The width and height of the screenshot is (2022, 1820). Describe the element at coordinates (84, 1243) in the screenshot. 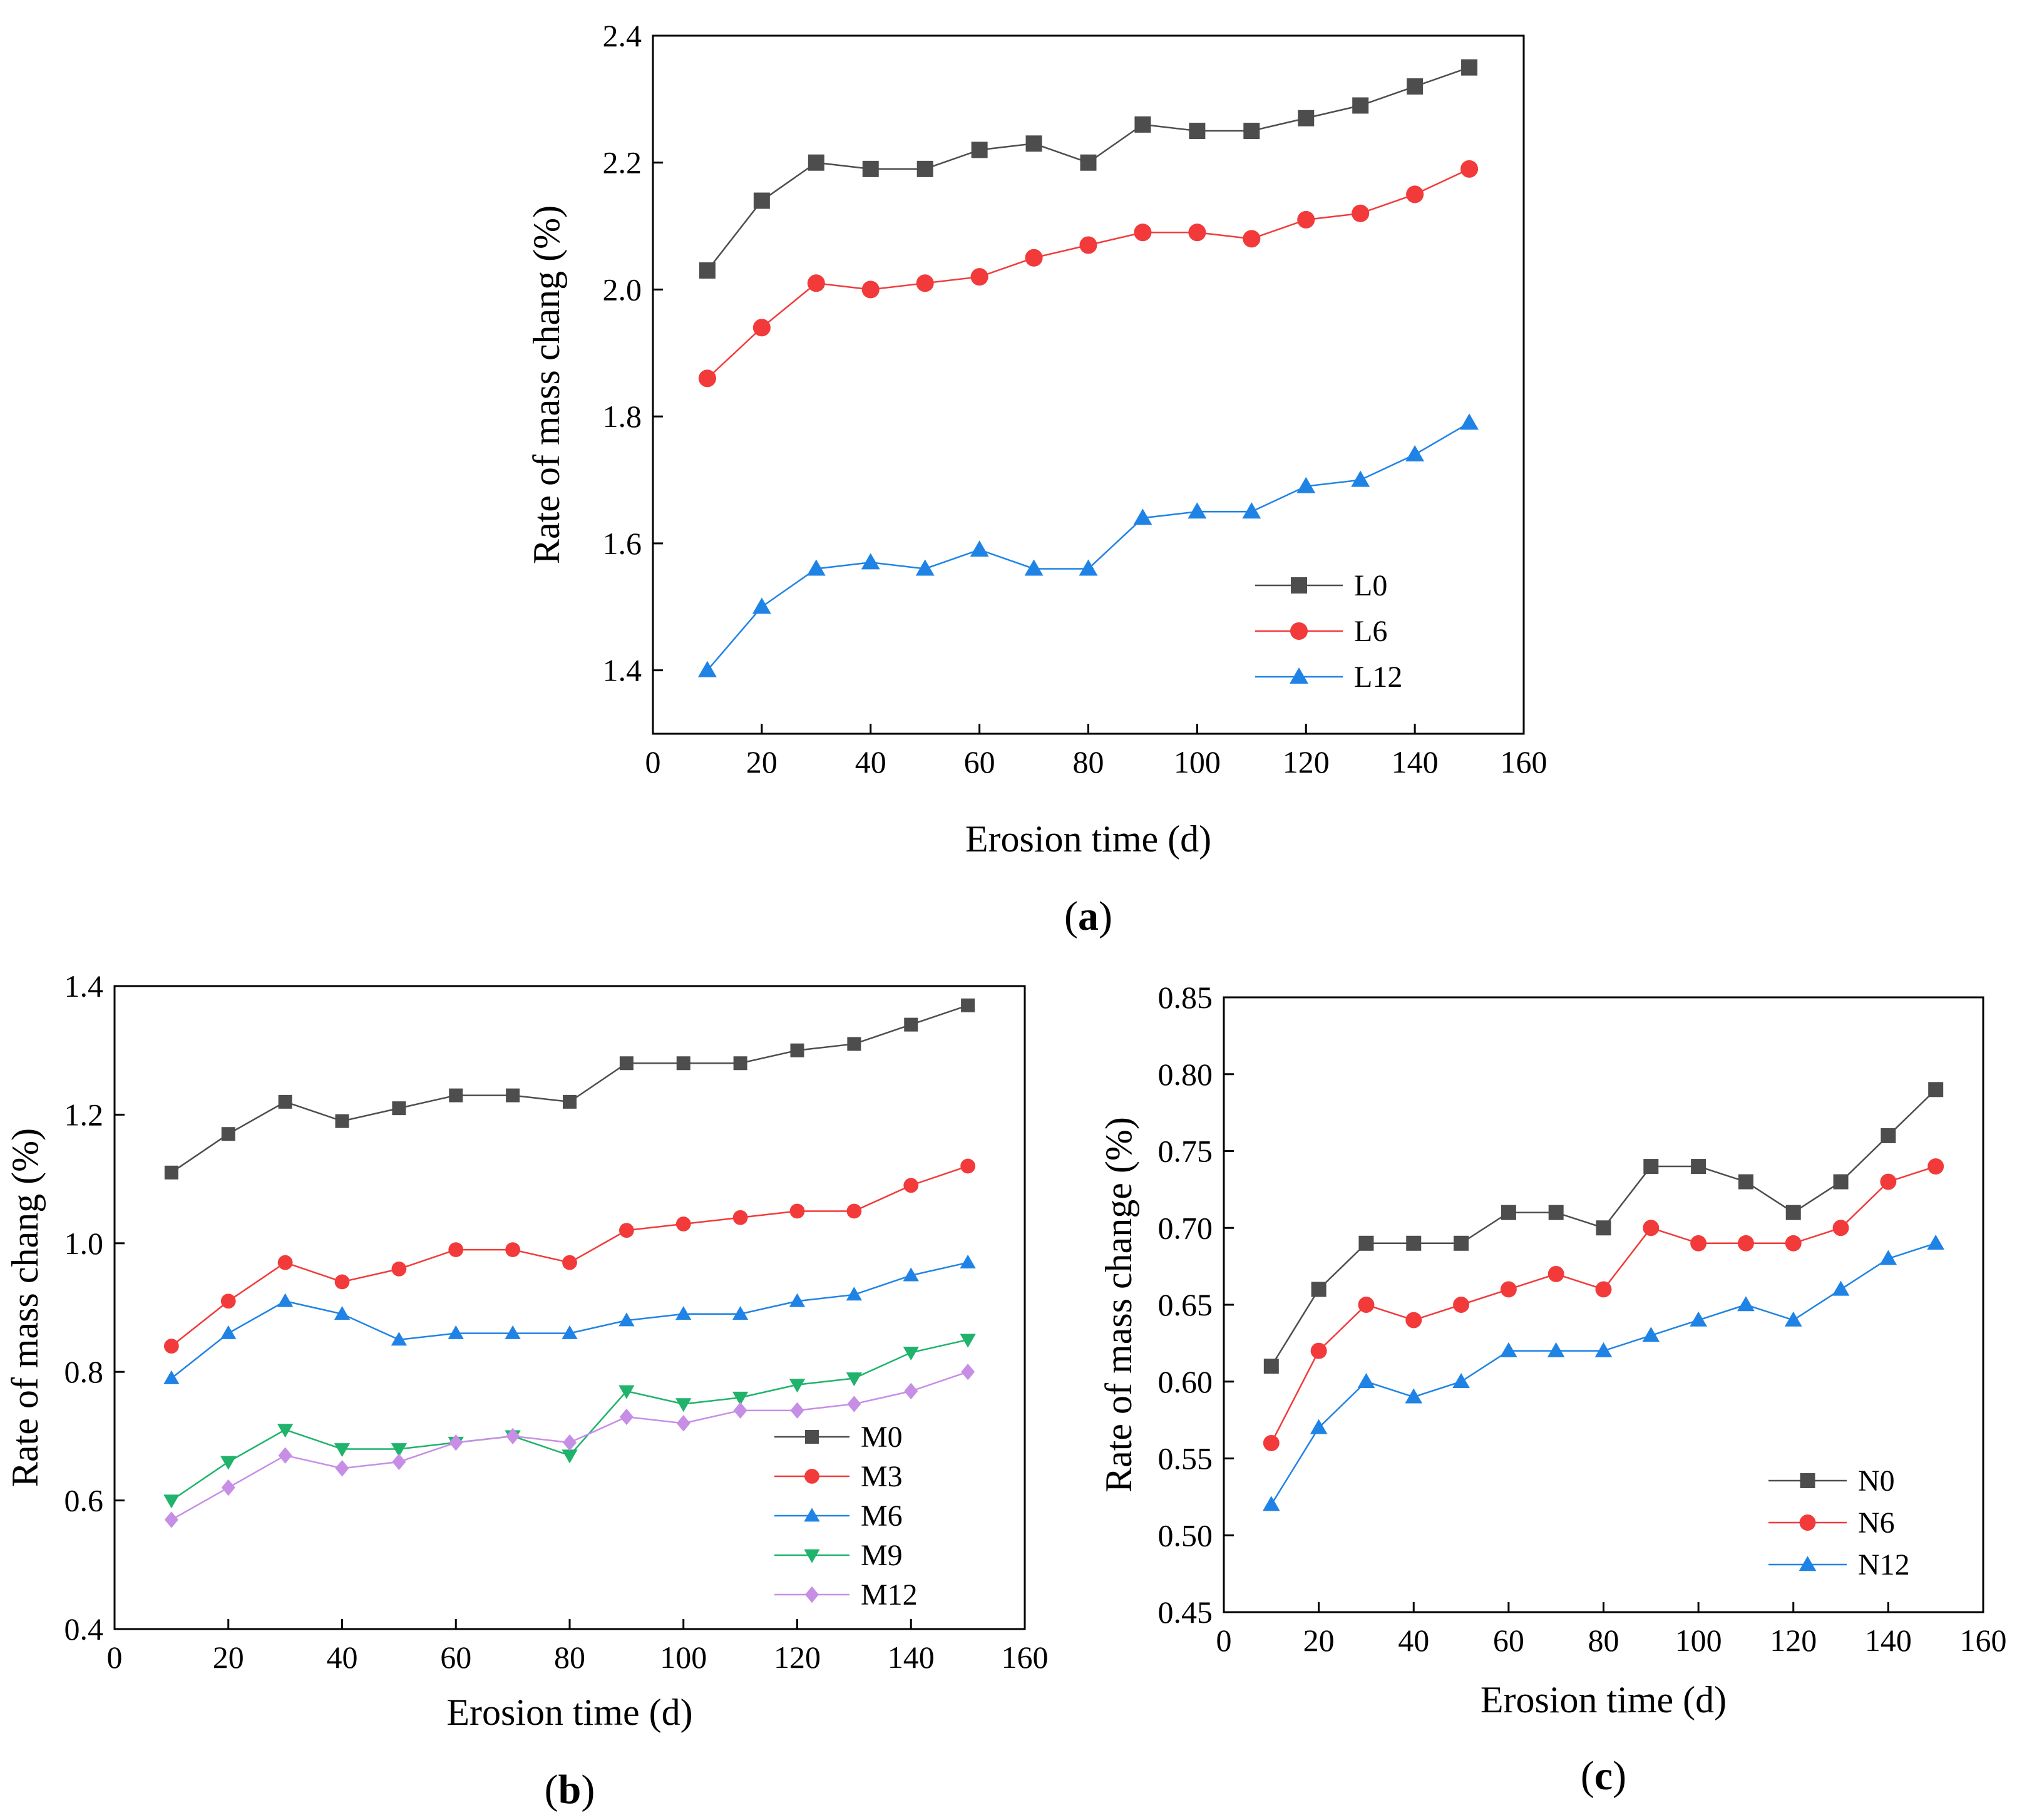

I see `y-tick-label: 1.0` at that location.